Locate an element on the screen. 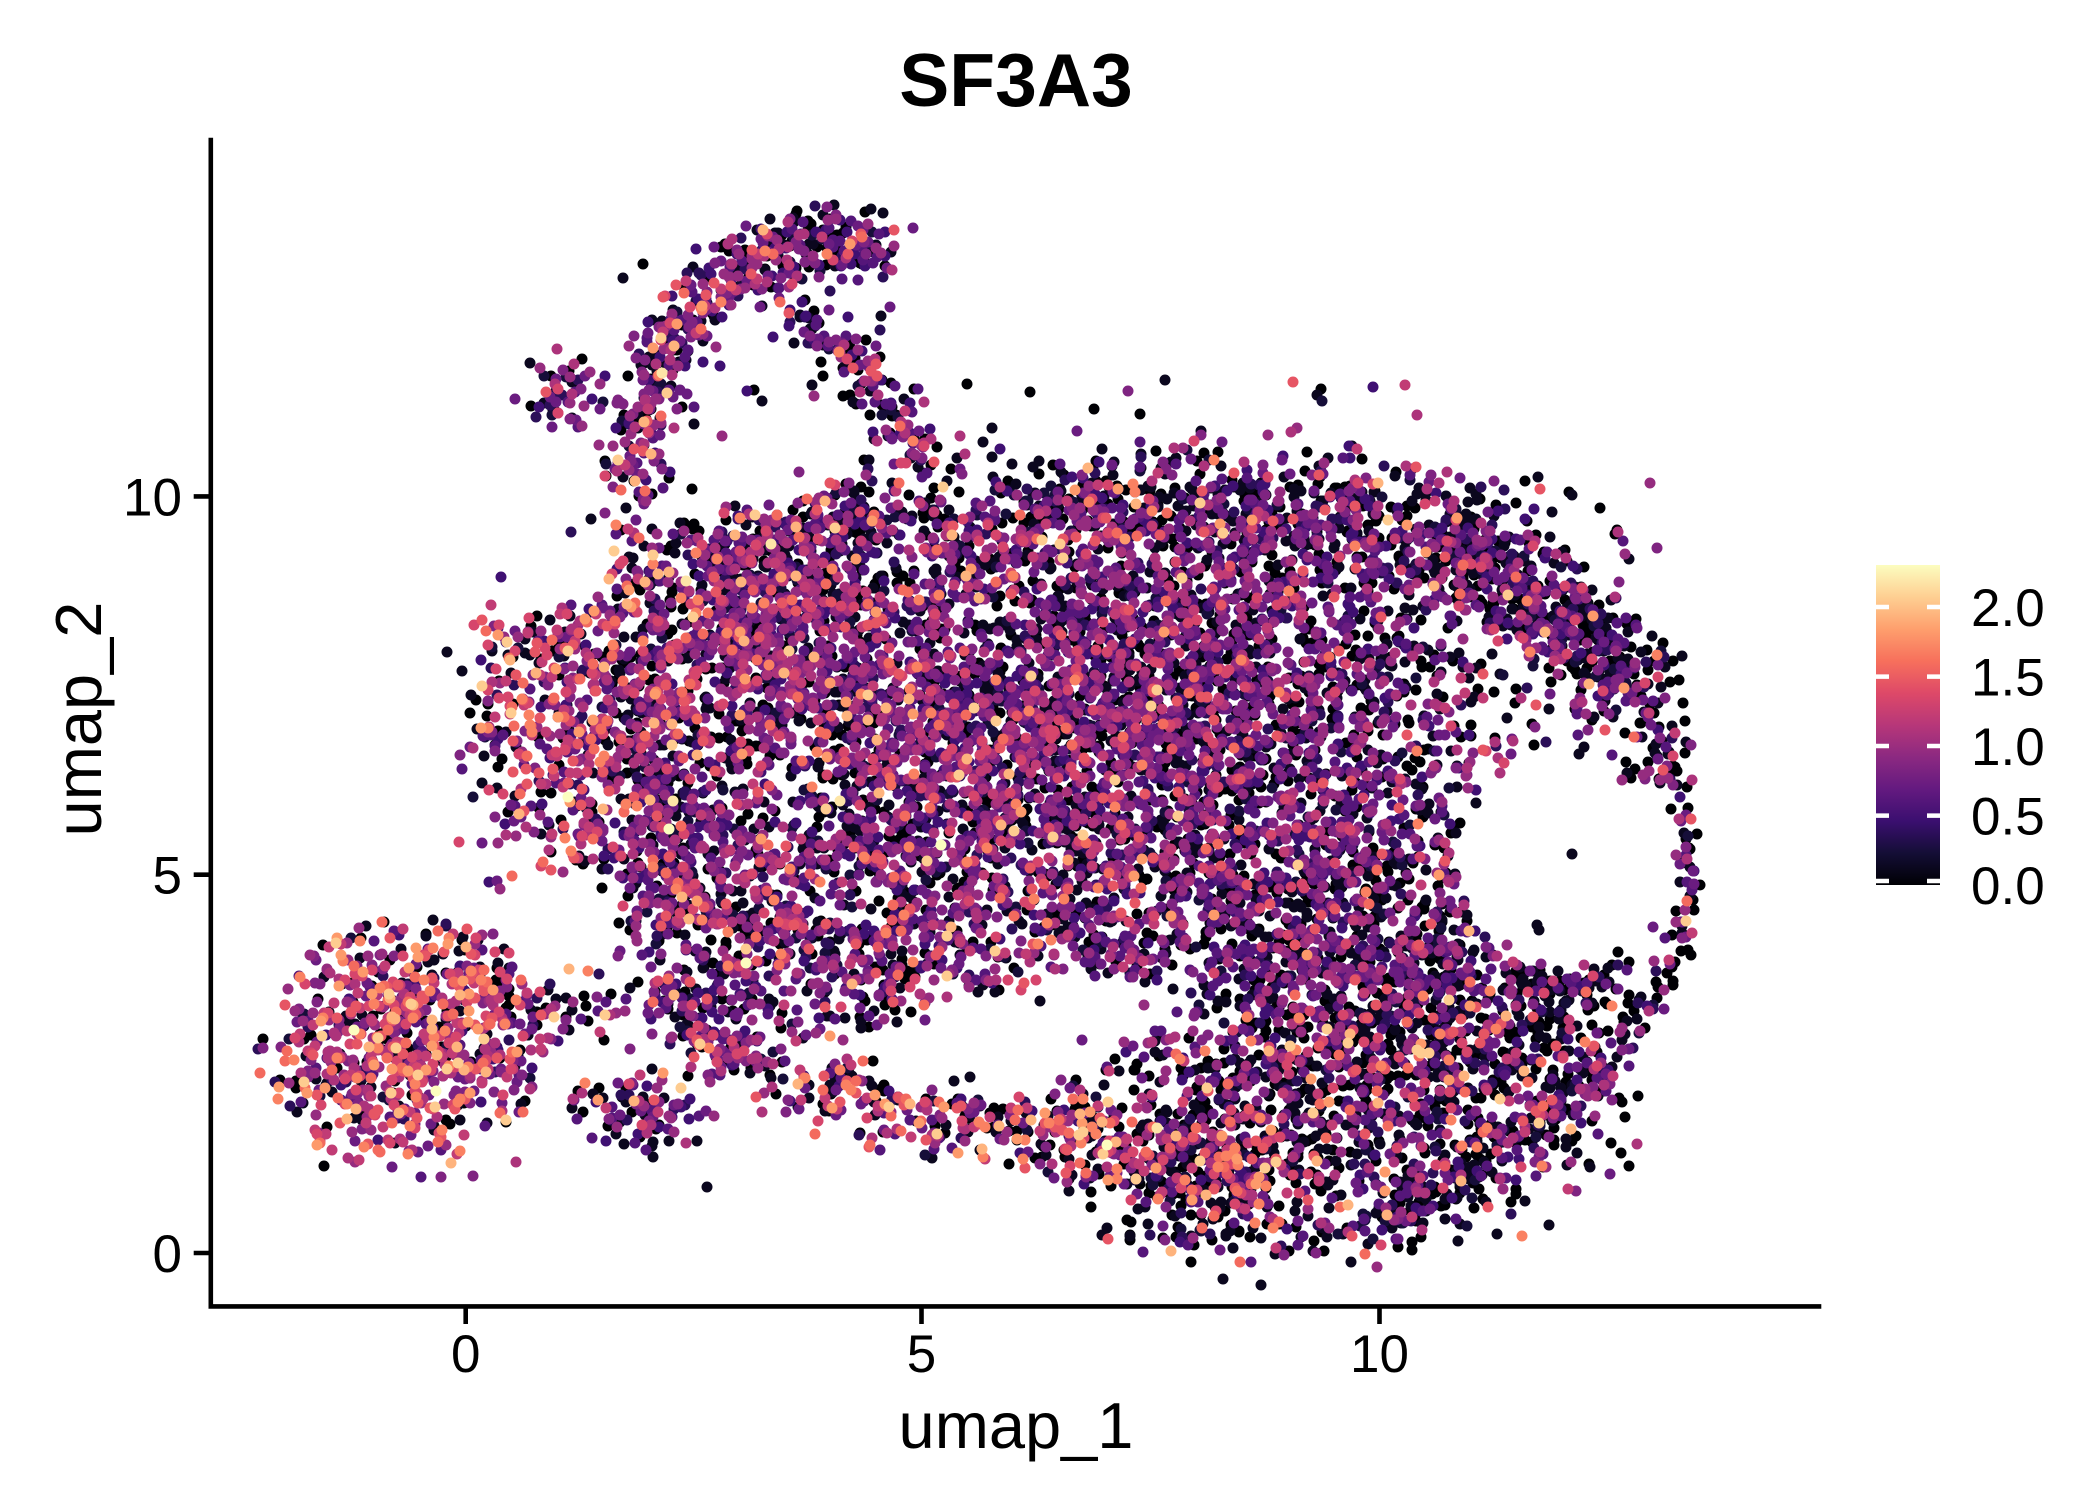 Image resolution: width=2100 pixels, height=1500 pixels. svg-text: umap_2 is located at coordinates (78, 719).